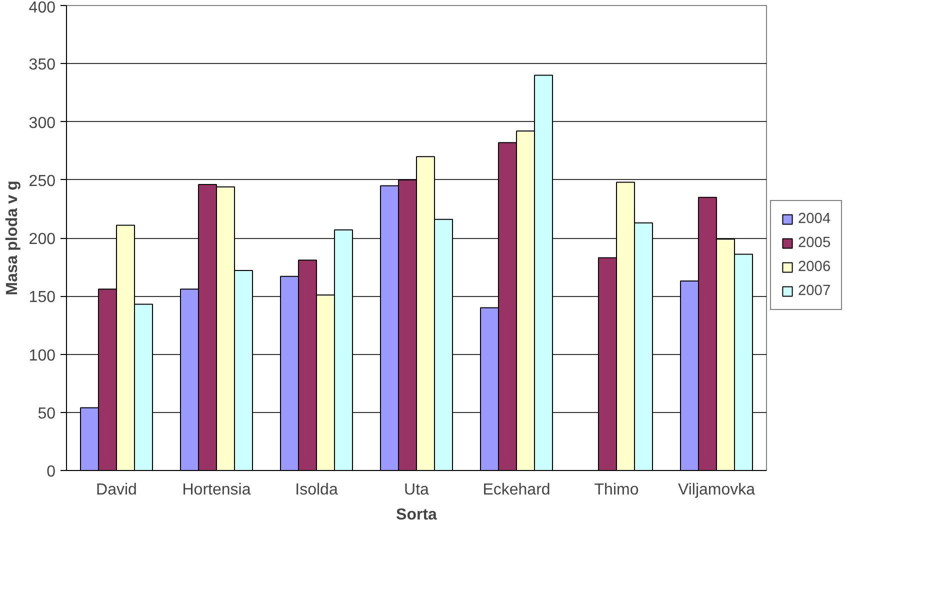  I want to click on y-tick-label: 400, so click(42, 8).